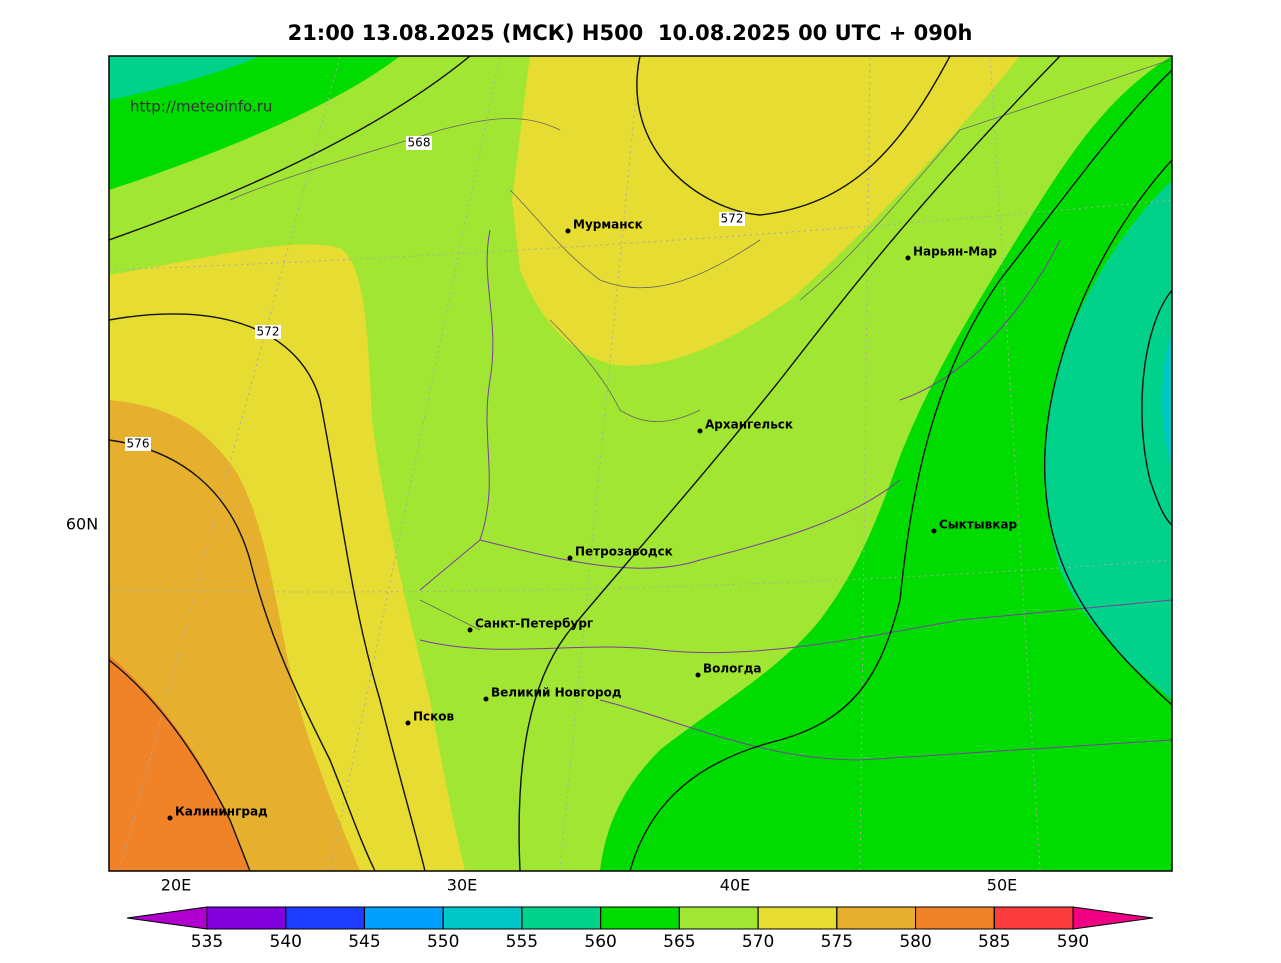 This screenshot has width=1281, height=963. Describe the element at coordinates (286, 942) in the screenshot. I see `colorbar-tick-label: 540` at that location.